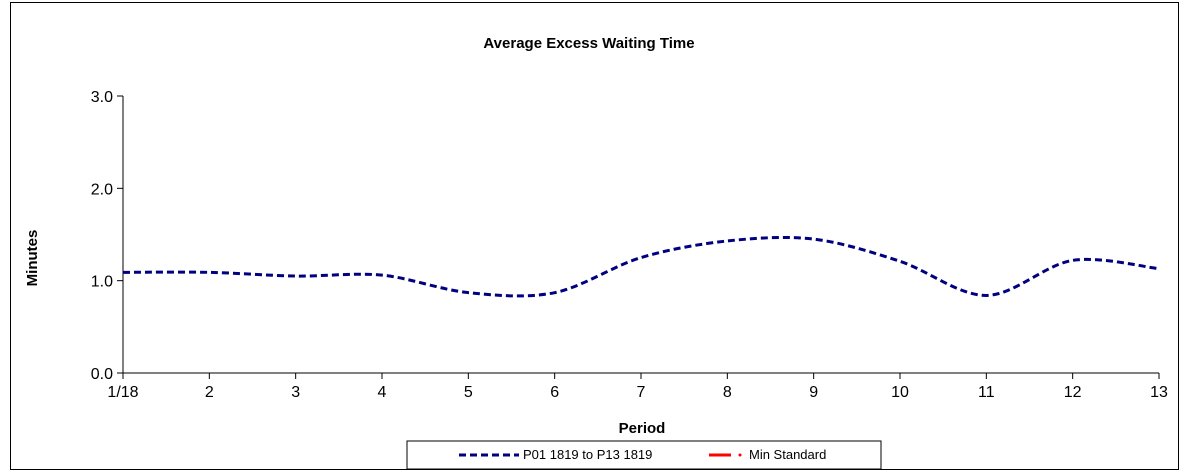  Describe the element at coordinates (468, 392) in the screenshot. I see `x-tick-label: 5` at that location.